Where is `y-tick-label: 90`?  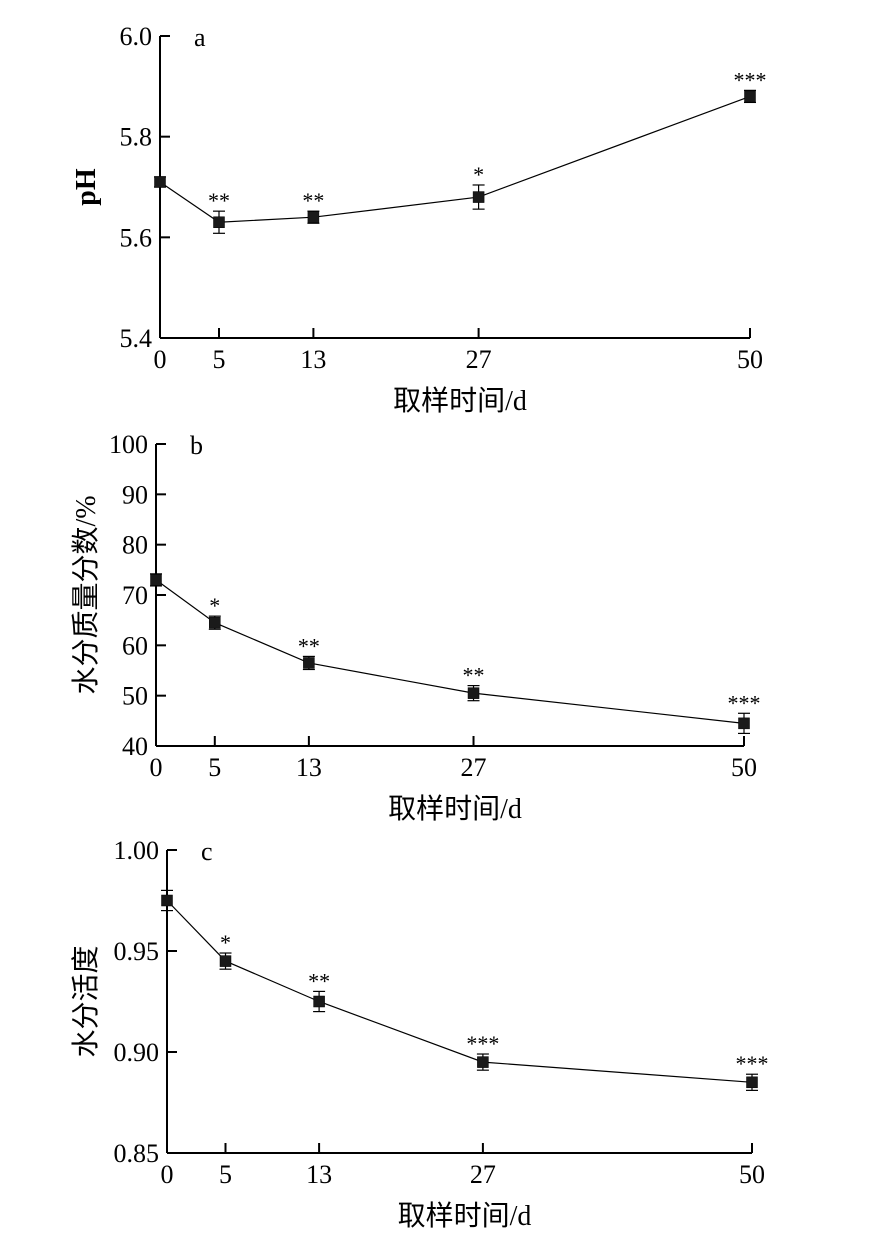
y-tick-label: 90 is located at coordinates (135, 494).